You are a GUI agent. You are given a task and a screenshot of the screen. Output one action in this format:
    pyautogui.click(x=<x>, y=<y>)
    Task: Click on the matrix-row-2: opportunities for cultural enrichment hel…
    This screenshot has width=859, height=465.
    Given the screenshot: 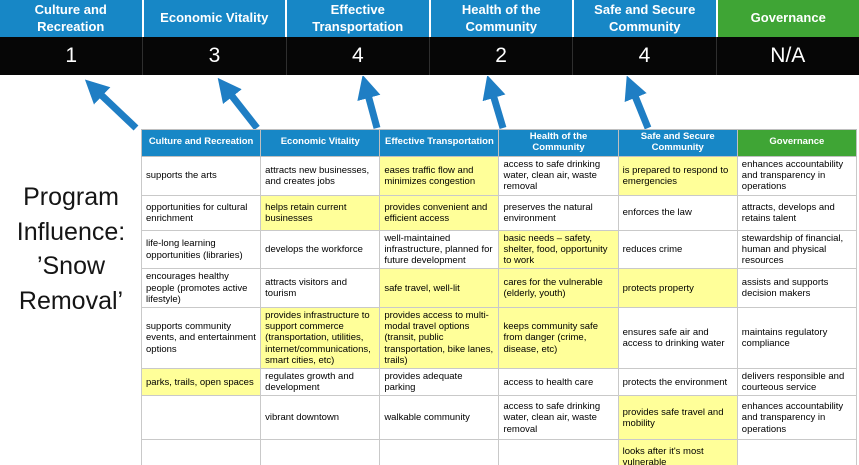 What is the action you would take?
    pyautogui.click(x=499, y=212)
    